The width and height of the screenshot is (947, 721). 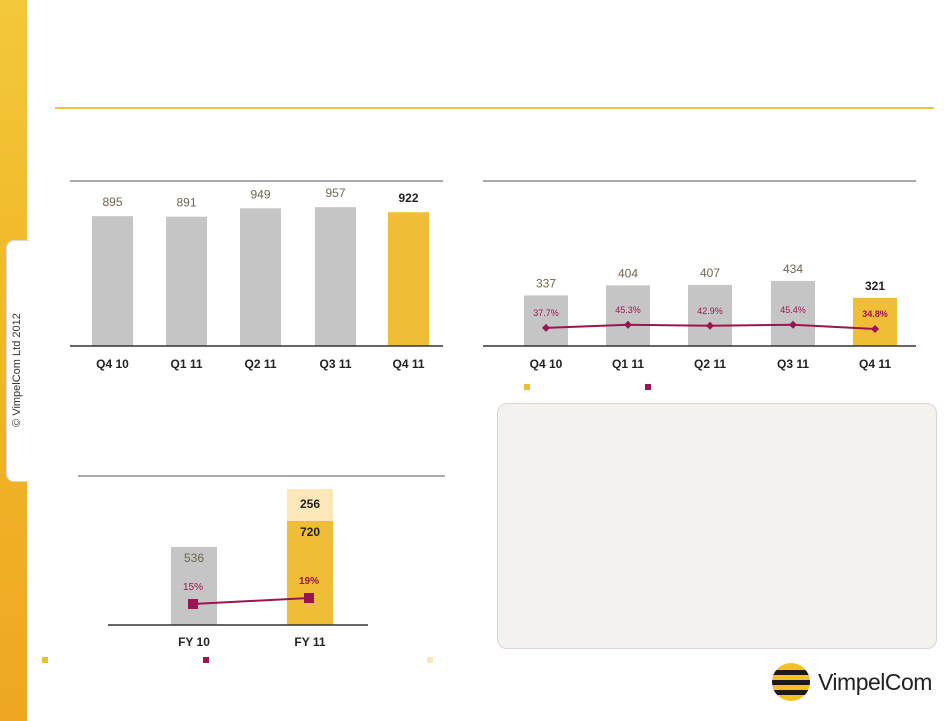 What do you see at coordinates (710, 273) in the screenshot?
I see `chart-b-value-label: 407` at bounding box center [710, 273].